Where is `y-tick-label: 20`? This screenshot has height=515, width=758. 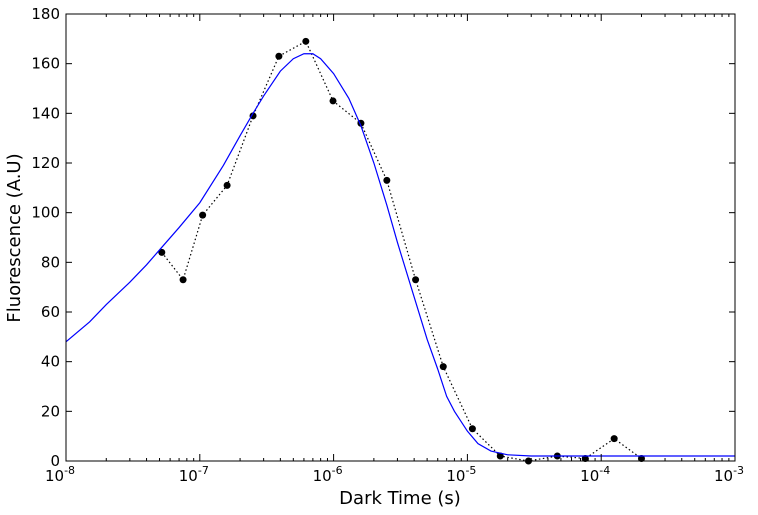 y-tick-label: 20 is located at coordinates (50, 411).